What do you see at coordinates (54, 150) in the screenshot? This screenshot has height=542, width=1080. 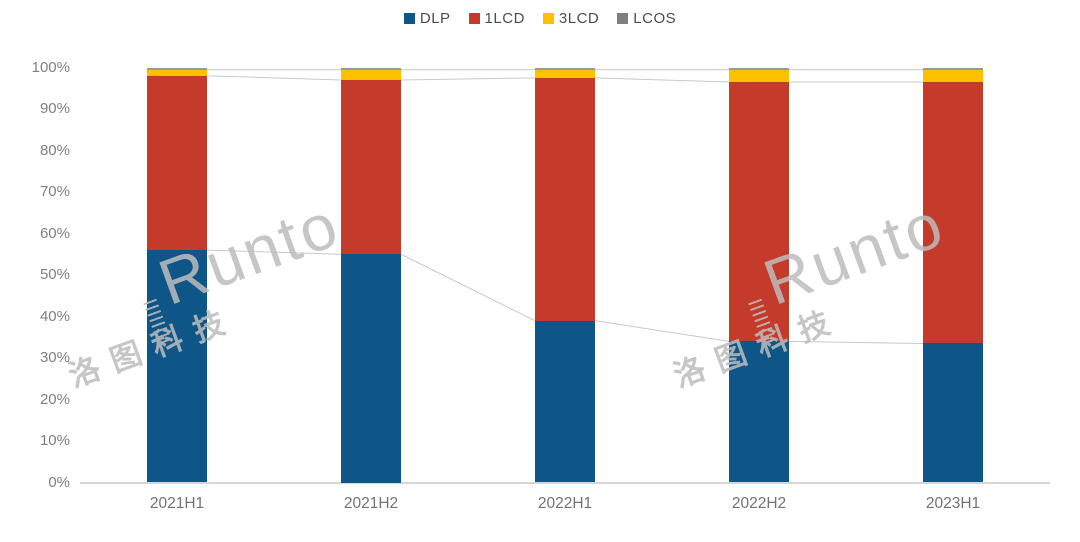 I see `y-axis-tick-label: 80%` at bounding box center [54, 150].